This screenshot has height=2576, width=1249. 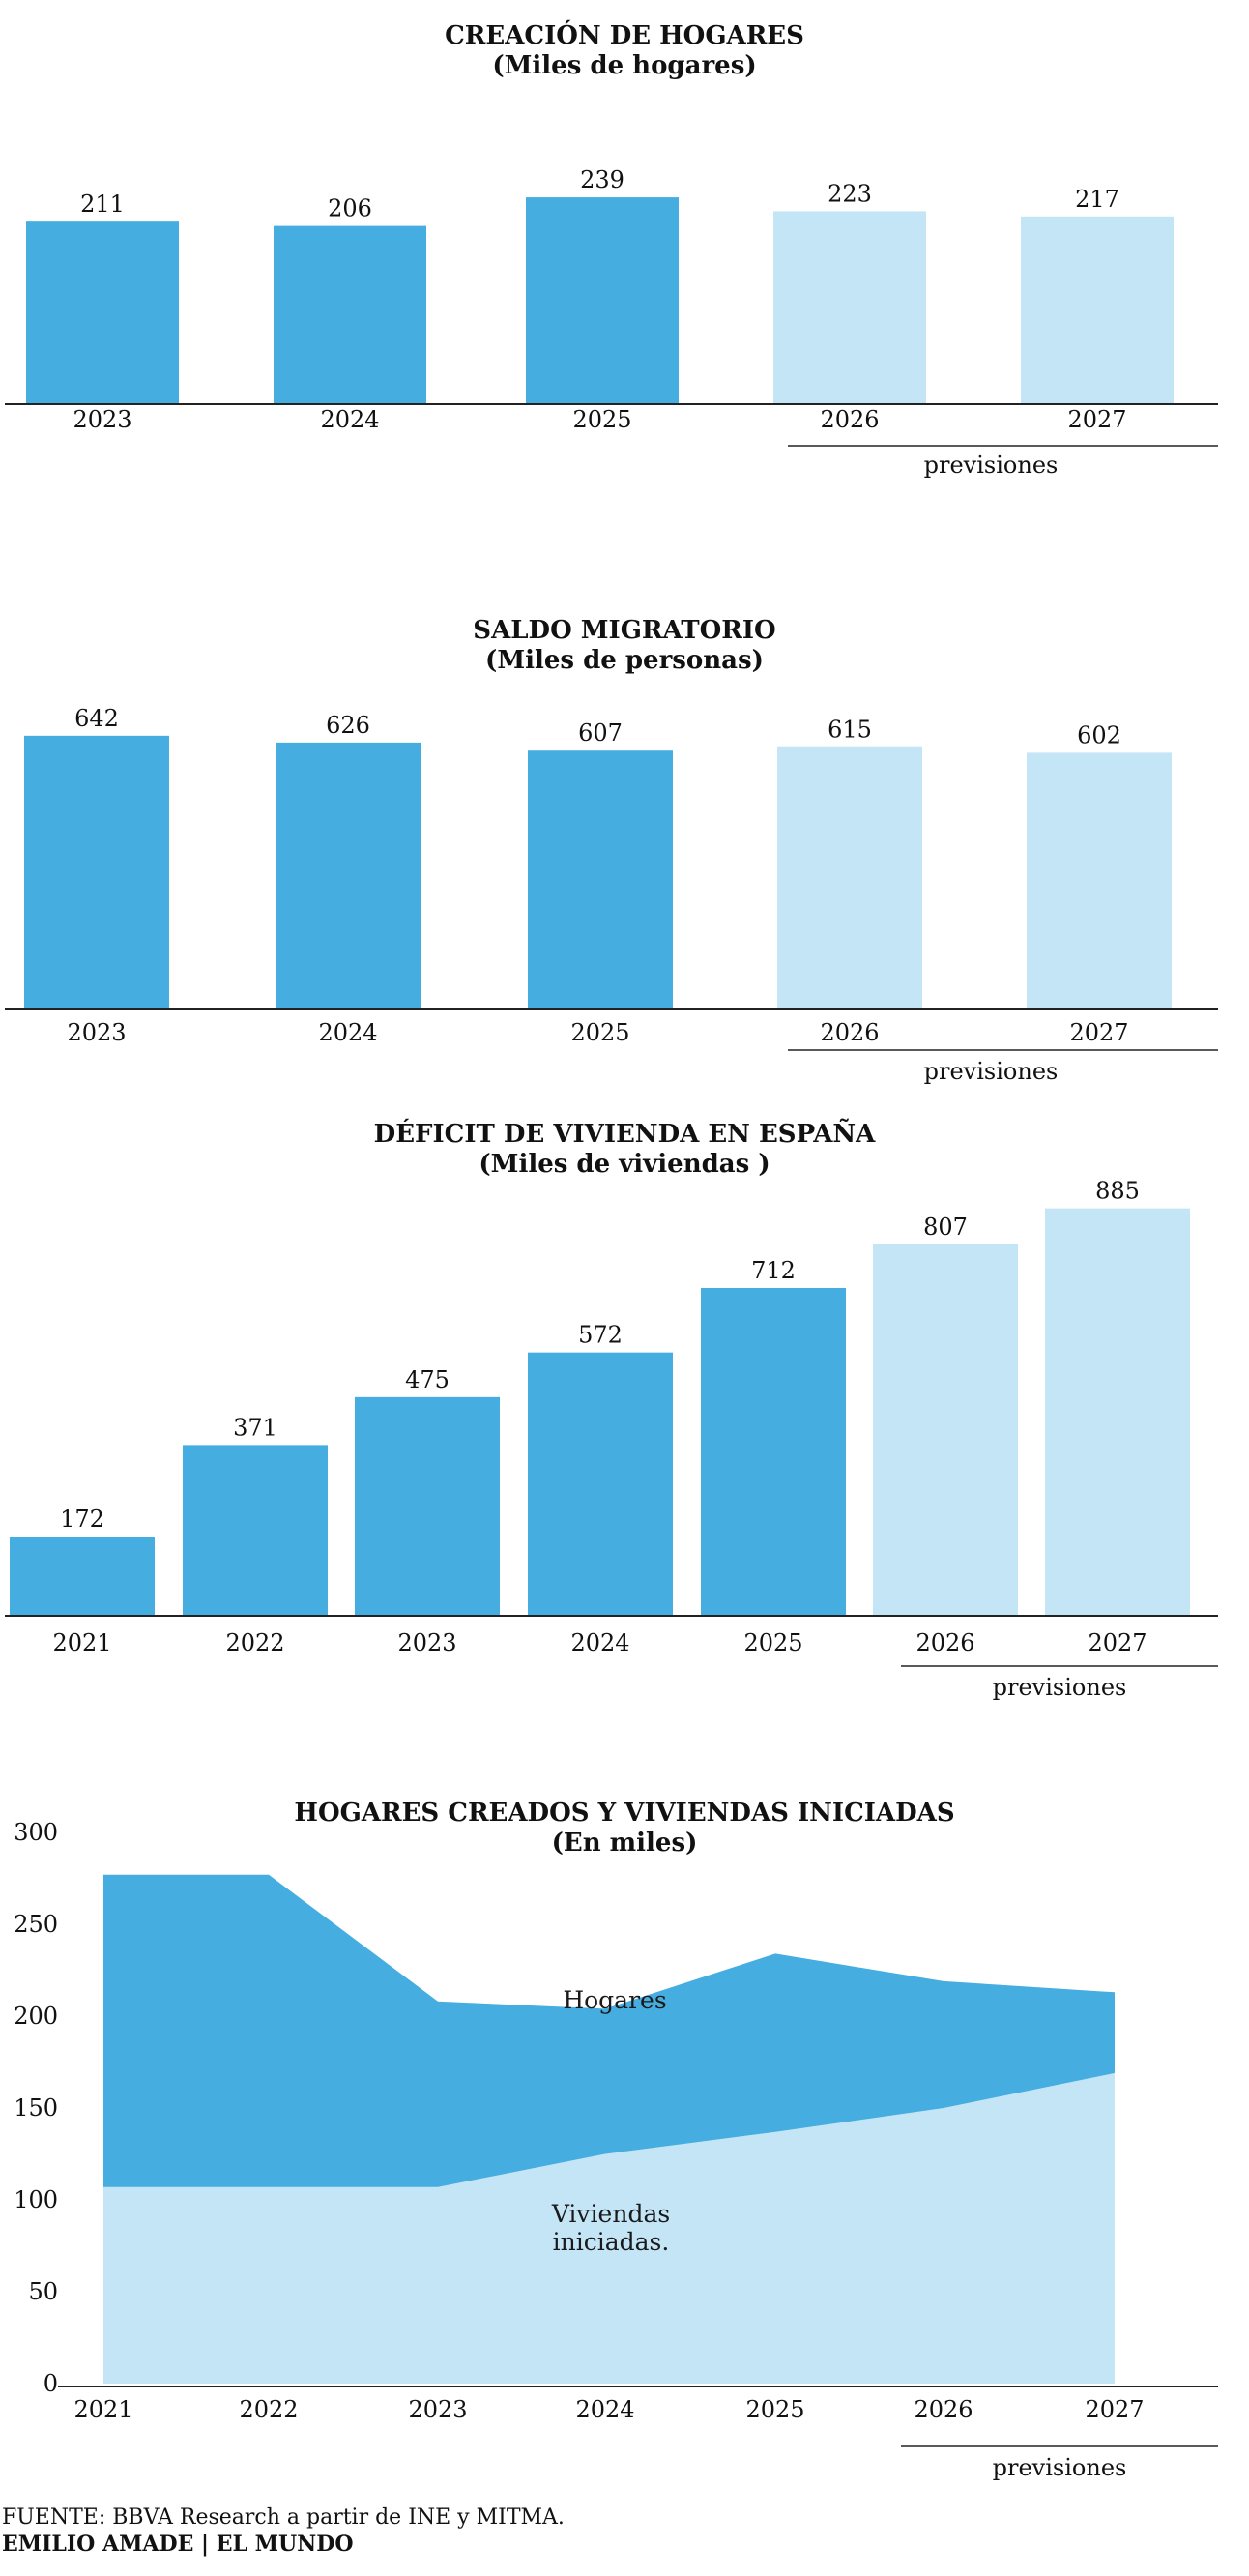 I want to click on y-tick-200: 200, so click(x=36, y=2016).